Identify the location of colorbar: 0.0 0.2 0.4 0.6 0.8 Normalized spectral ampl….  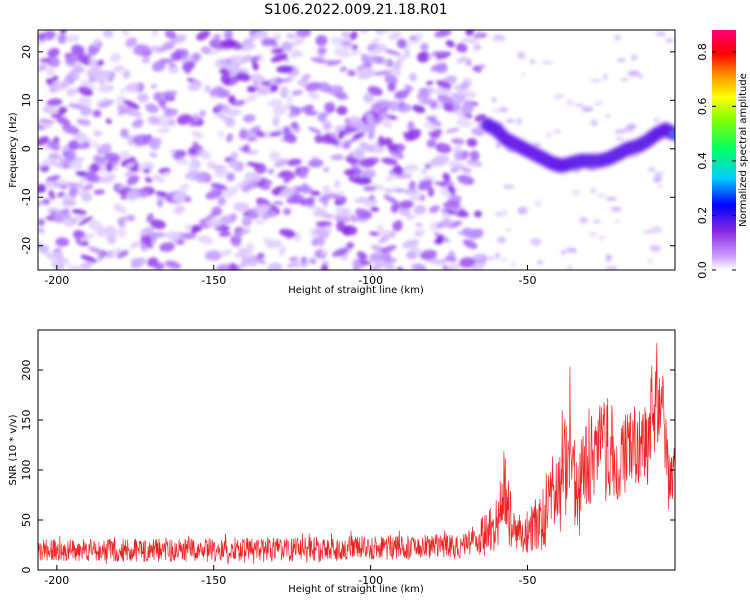
(722, 154).